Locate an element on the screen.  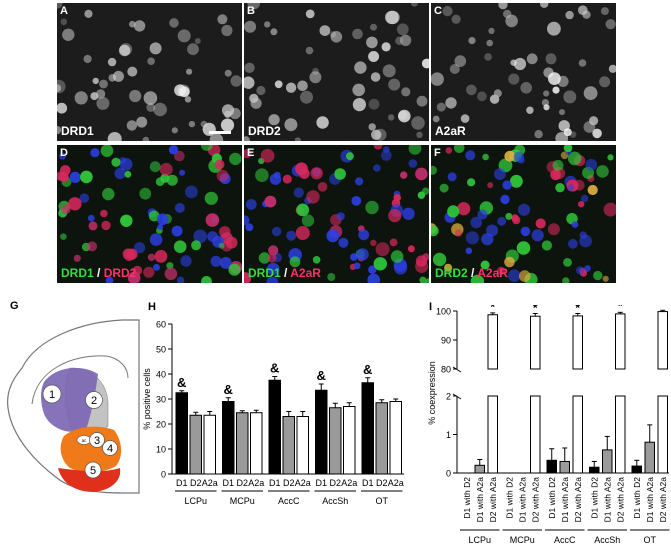
micro-panel-f: F DRD2 / A2aR is located at coordinates (523, 214).